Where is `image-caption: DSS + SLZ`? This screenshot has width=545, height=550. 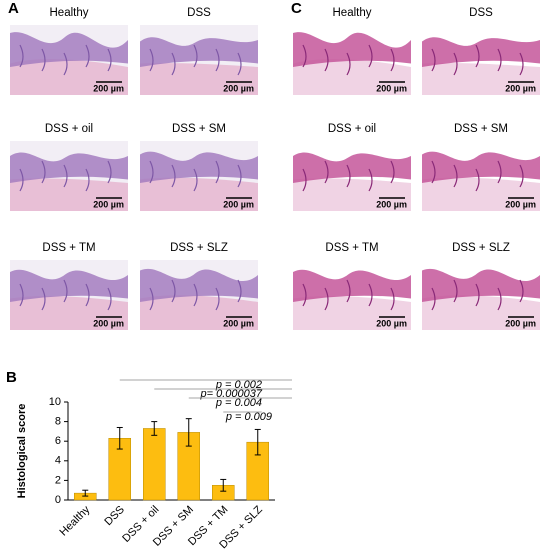 image-caption: DSS + SLZ is located at coordinates (481, 248).